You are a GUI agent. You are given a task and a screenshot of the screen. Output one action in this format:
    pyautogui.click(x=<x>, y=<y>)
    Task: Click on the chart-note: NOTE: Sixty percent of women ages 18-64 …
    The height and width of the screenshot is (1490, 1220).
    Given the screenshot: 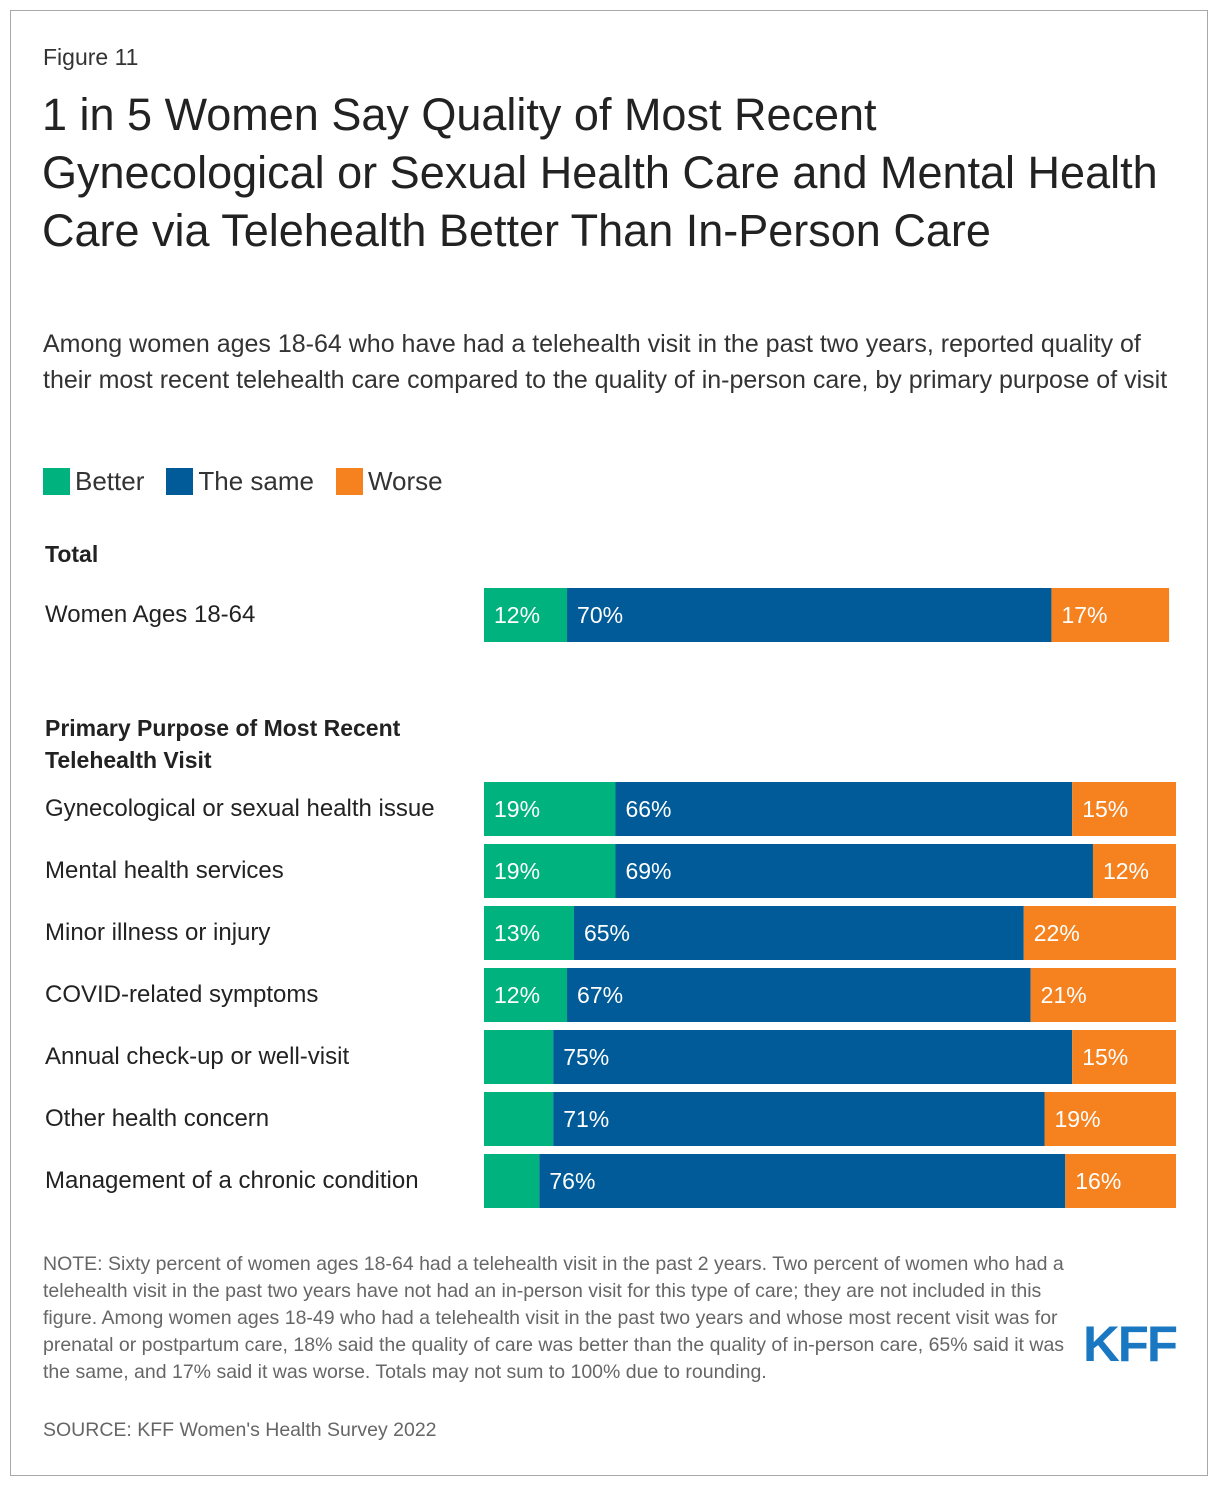 What is the action you would take?
    pyautogui.click(x=554, y=1318)
    